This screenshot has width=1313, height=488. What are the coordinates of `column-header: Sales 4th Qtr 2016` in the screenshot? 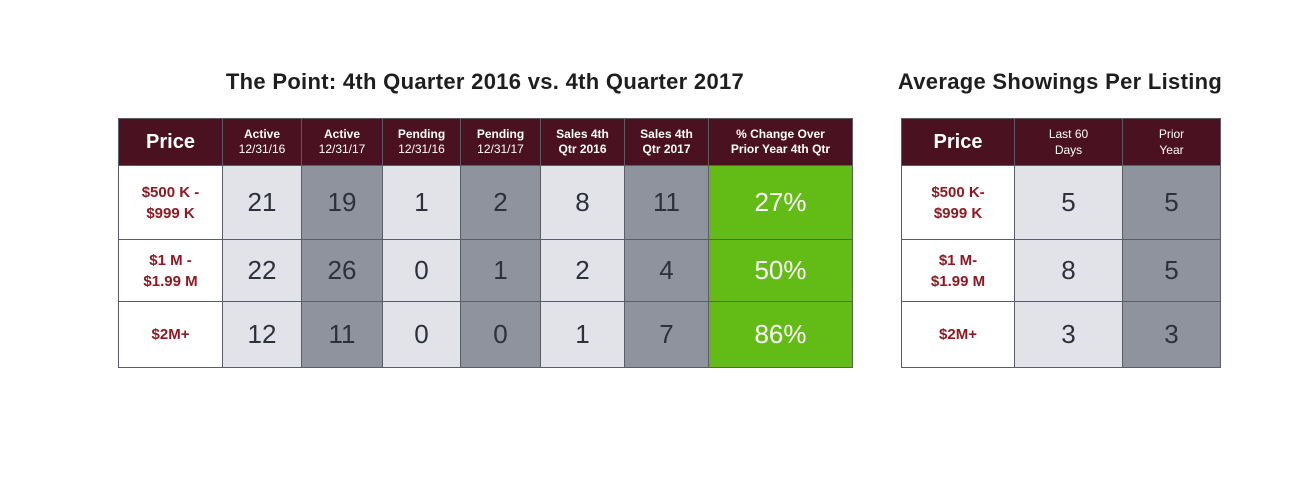 It's located at (582, 142).